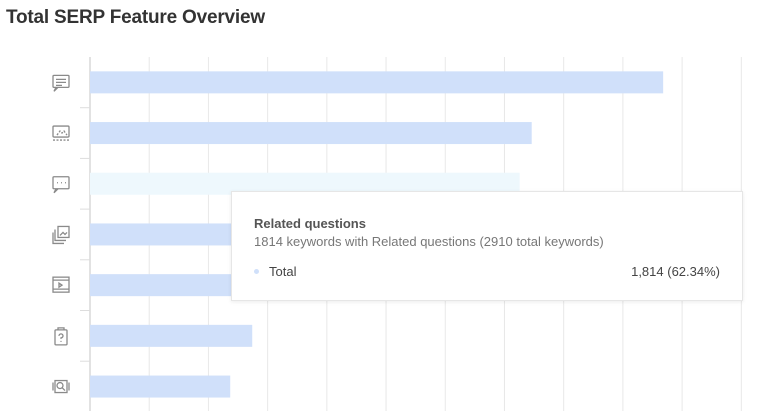 Image resolution: width=768 pixels, height=411 pixels. I want to click on image-pack-icon, so click(61, 133).